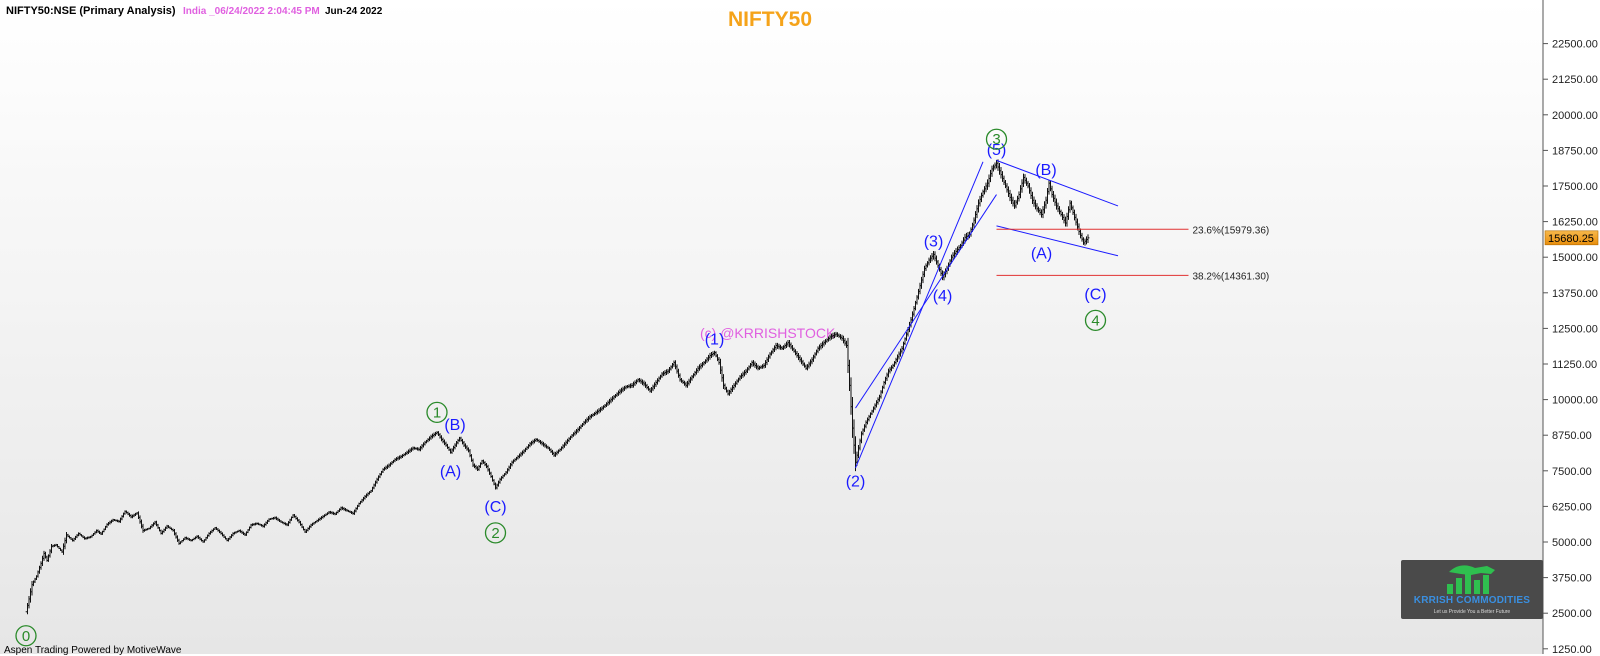 The width and height of the screenshot is (1600, 656). I want to click on price-tick-label: 22500.00, so click(1575, 45).